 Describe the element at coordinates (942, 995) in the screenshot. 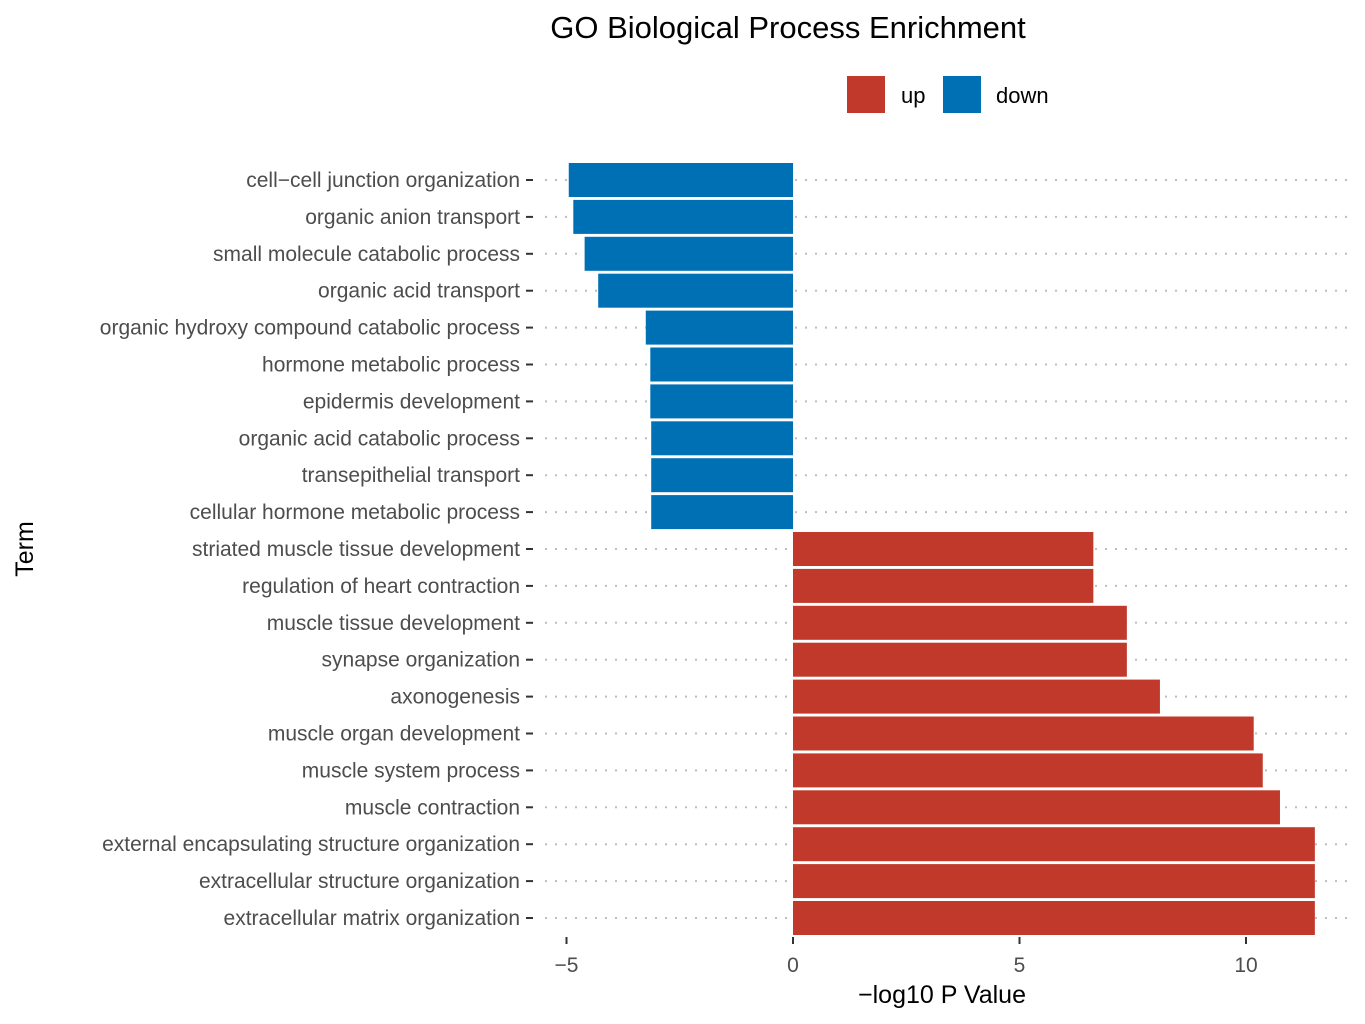

I see `x-axis-title: −log10 P Value` at that location.